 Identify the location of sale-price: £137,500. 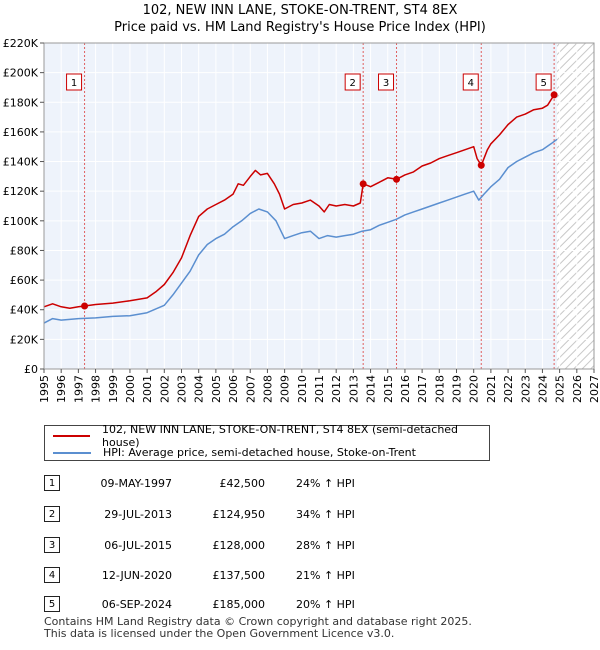
(239, 575).